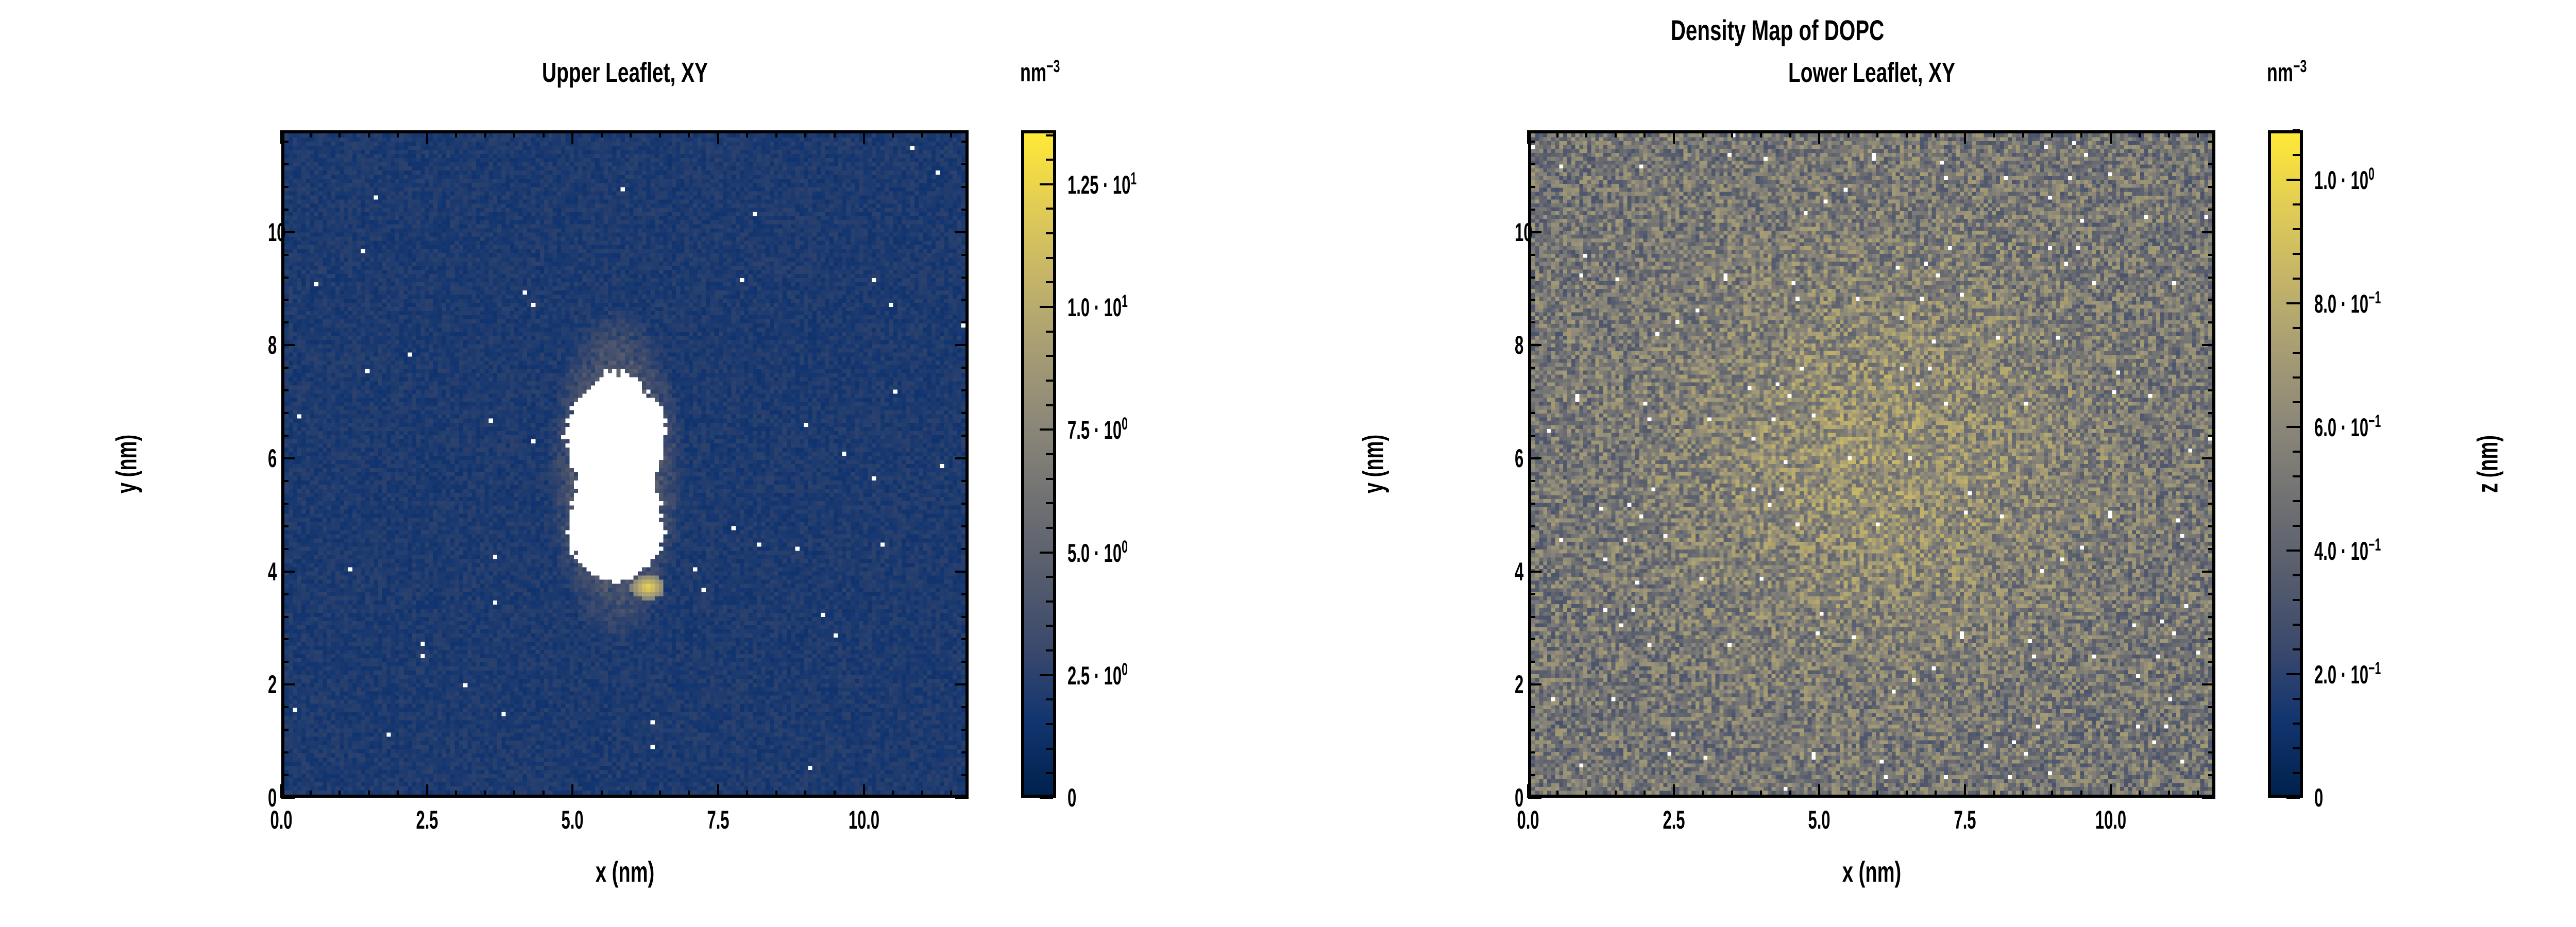  Describe the element at coordinates (1097, 552) in the screenshot. I see `panel-1-colorbar-ticklabel: 5.0 · 100` at that location.